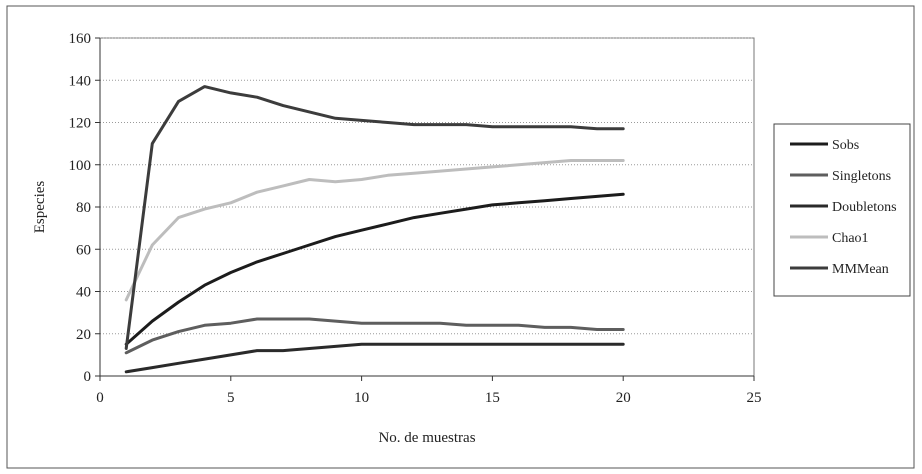 The height and width of the screenshot is (474, 922). What do you see at coordinates (83, 335) in the screenshot?
I see `y-tick-label: 20` at bounding box center [83, 335].